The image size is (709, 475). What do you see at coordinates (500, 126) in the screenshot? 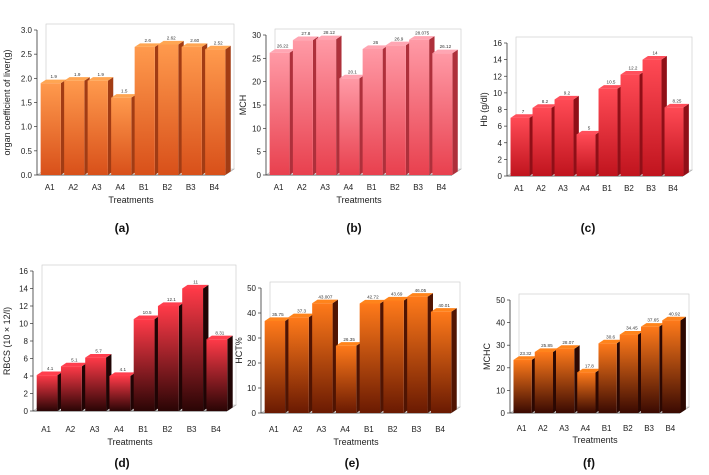
I see `y-tick-label: 6` at bounding box center [500, 126].